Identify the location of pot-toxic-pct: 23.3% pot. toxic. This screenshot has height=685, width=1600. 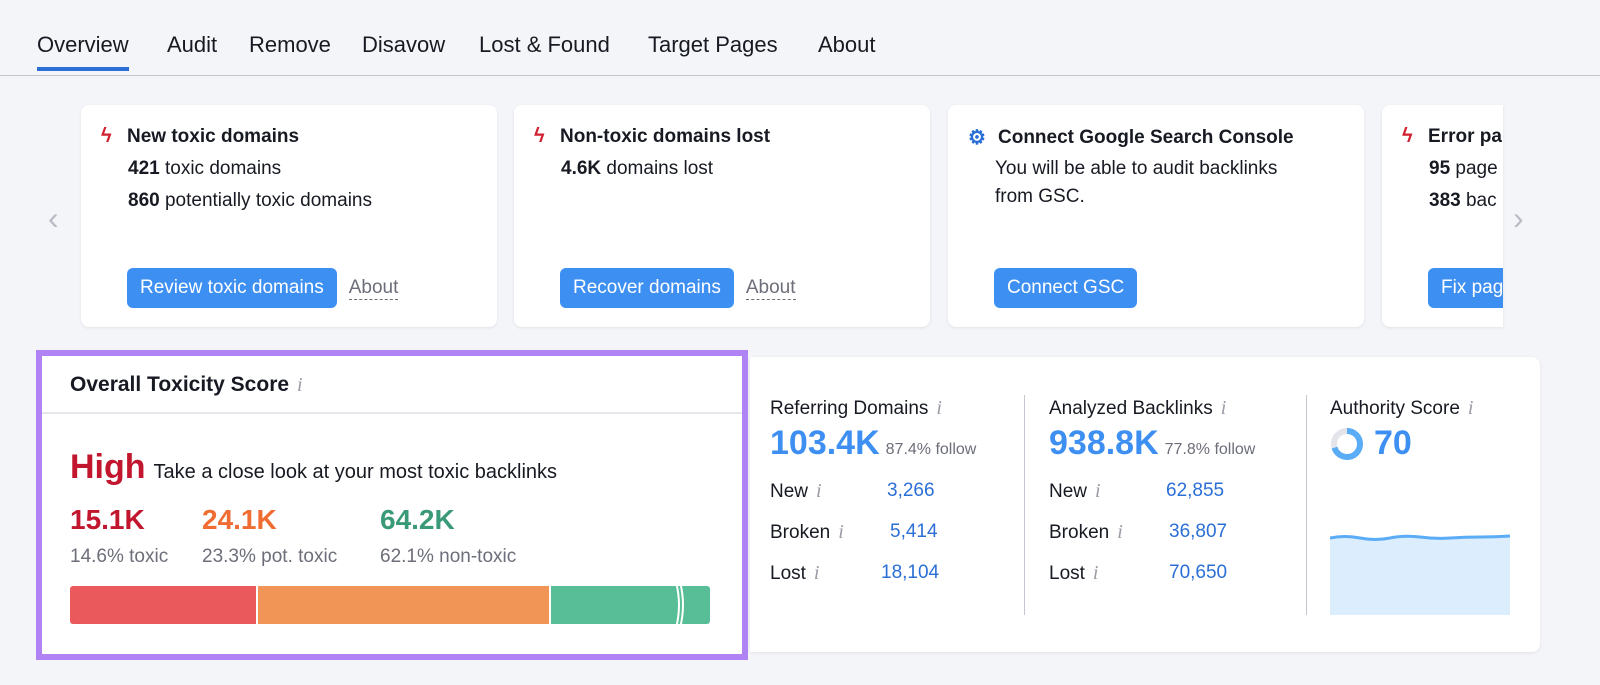
(270, 556).